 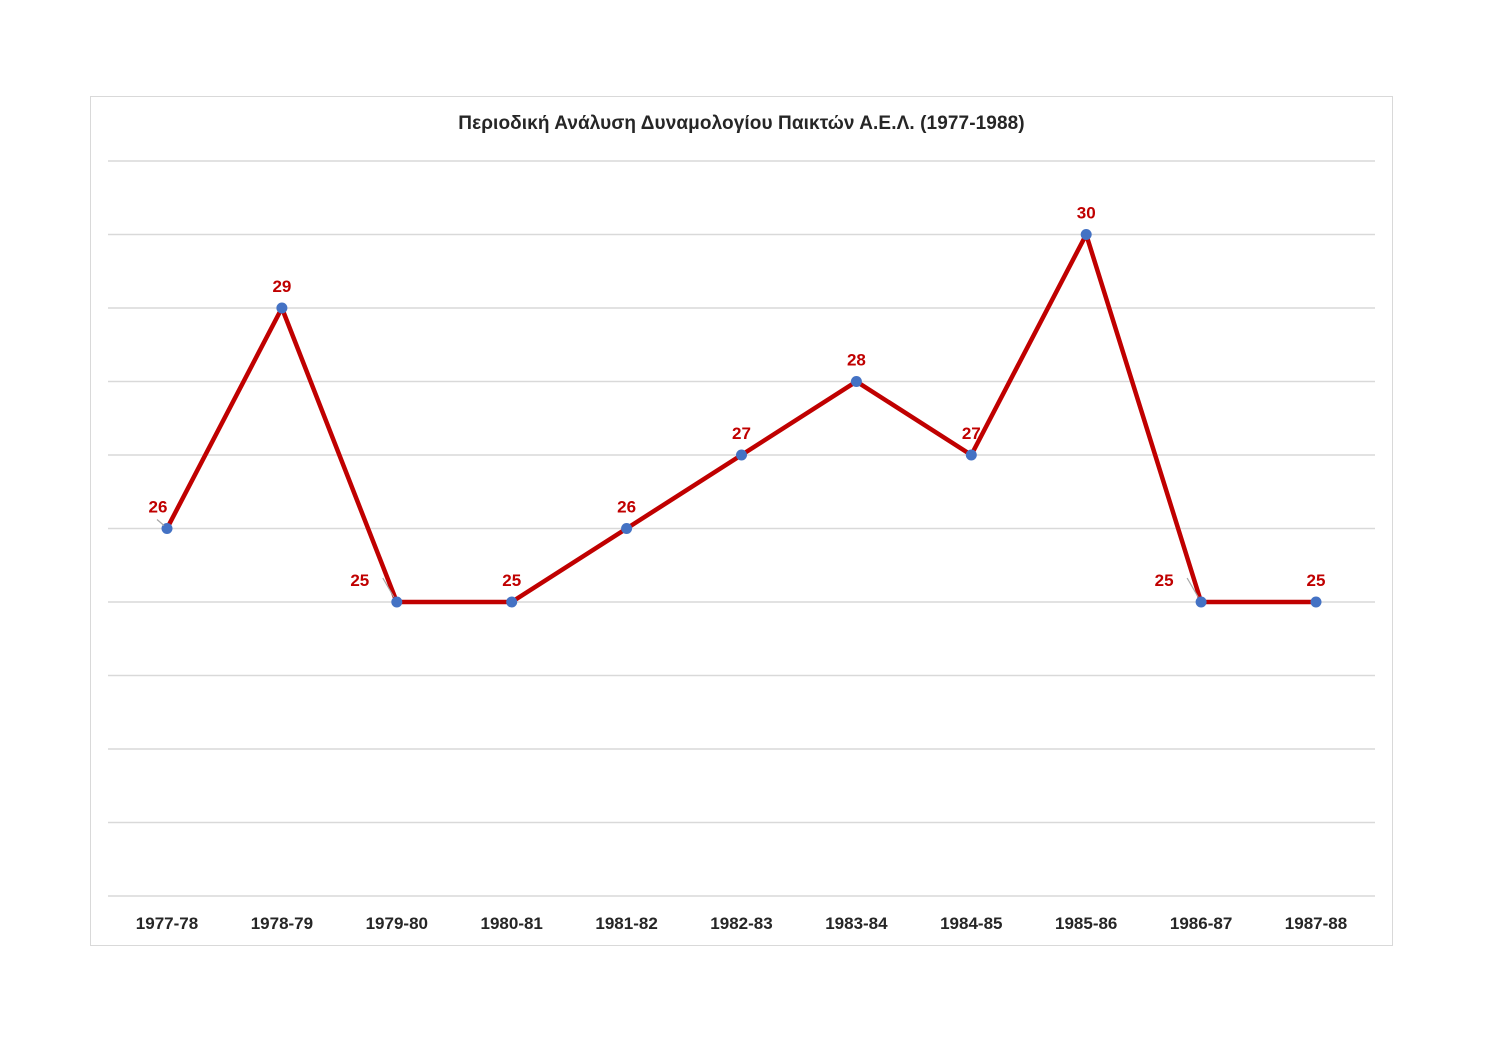 I want to click on x-tick-label: 1986-87, so click(x=1201, y=923).